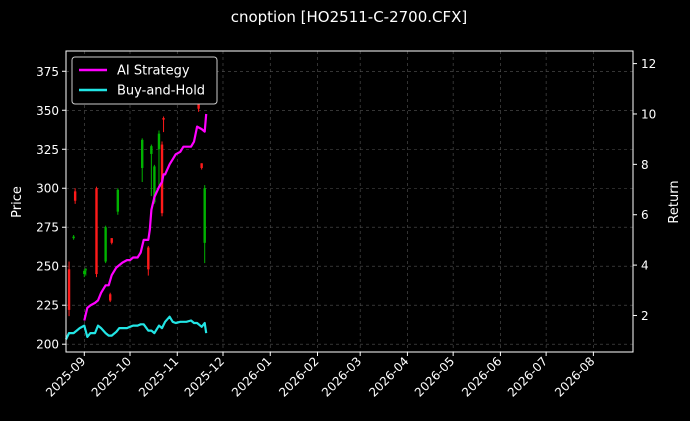 The image size is (690, 421). Describe the element at coordinates (47, 267) in the screenshot. I see `y-tick-label: 250` at that location.